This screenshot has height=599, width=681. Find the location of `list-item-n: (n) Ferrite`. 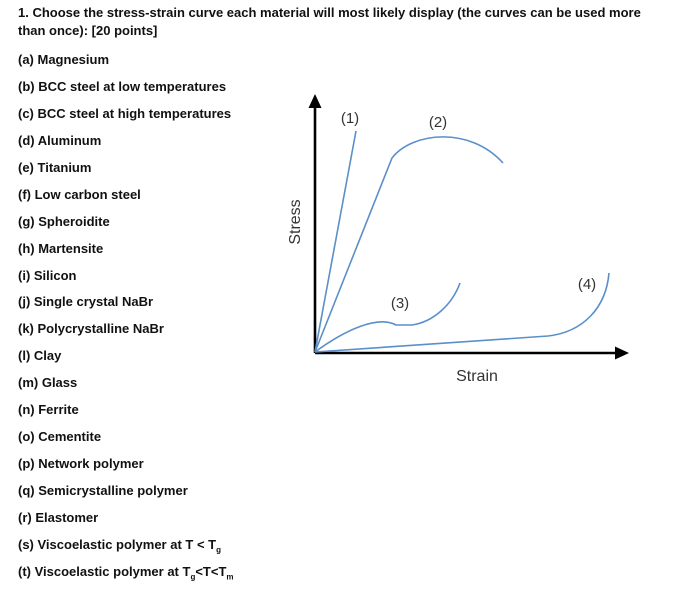

list-item-n: (n) Ferrite is located at coordinates (48, 409).